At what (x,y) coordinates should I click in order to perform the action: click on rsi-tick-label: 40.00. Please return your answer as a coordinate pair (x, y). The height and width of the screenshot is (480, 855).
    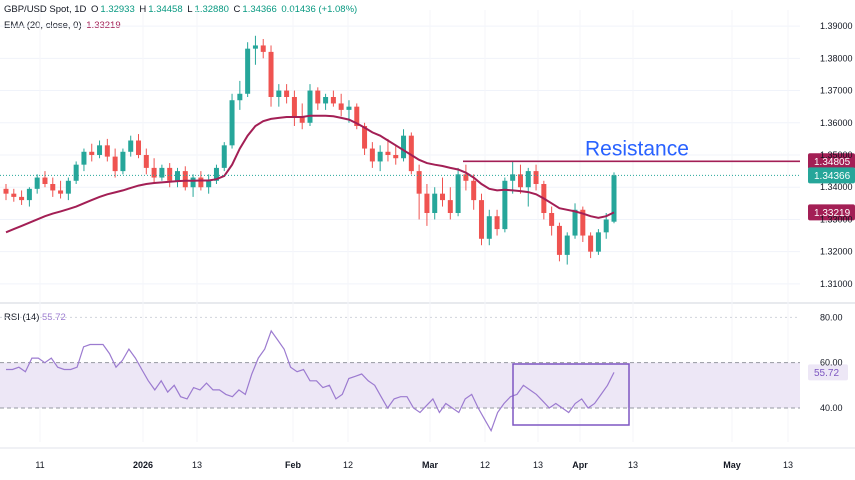
    Looking at the image, I should click on (831, 408).